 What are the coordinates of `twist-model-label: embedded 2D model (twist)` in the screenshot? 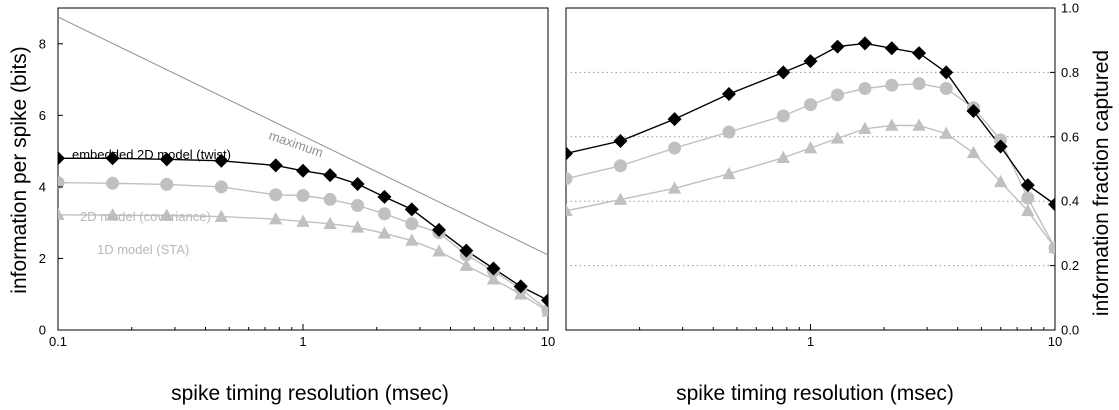 It's located at (151, 154).